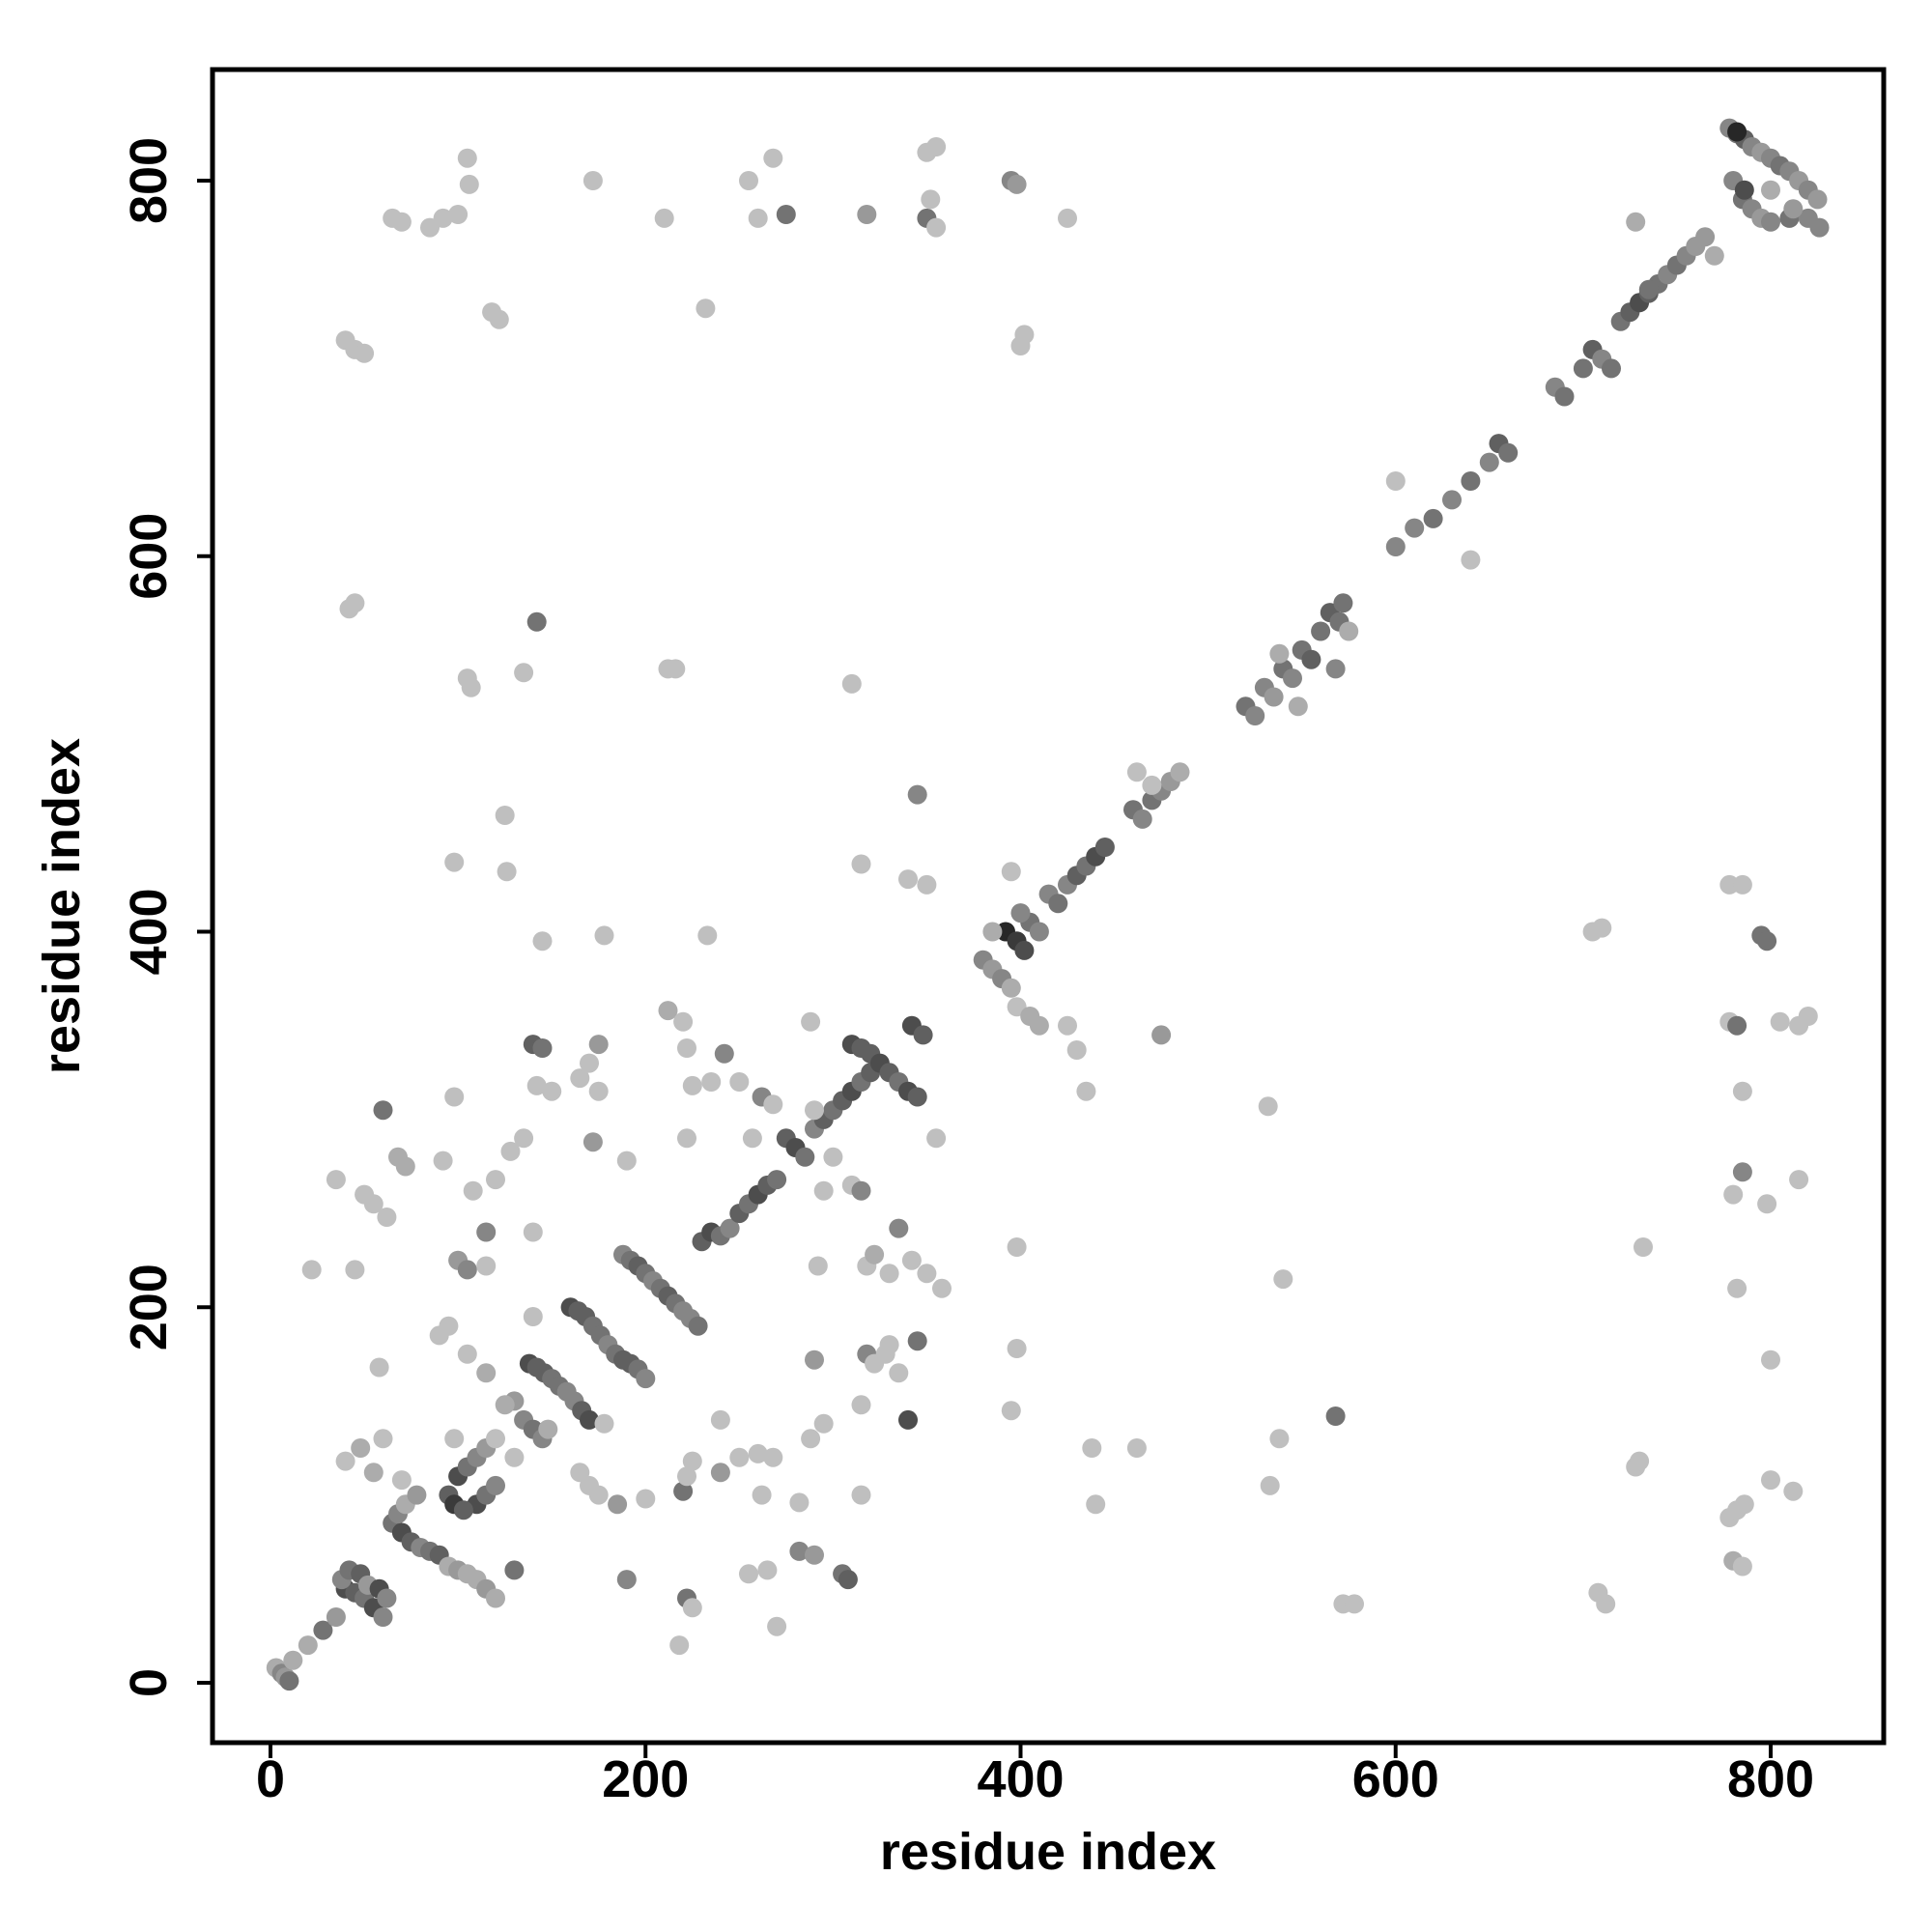 The width and height of the screenshot is (1932, 1932). Describe the element at coordinates (1035, 1775) in the screenshot. I see `x-axis: 0 200 400 600 800` at that location.